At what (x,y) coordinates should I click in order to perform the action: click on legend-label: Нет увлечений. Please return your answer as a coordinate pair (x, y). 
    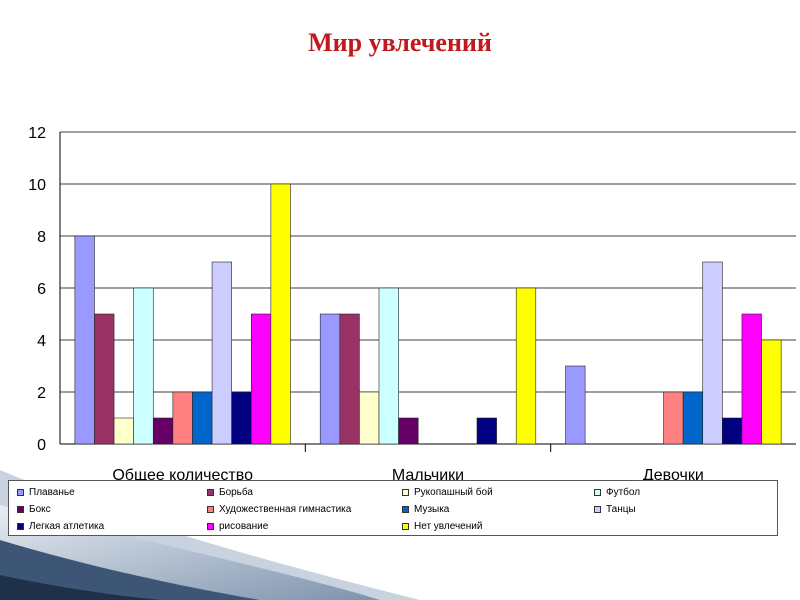
    Looking at the image, I should click on (448, 526).